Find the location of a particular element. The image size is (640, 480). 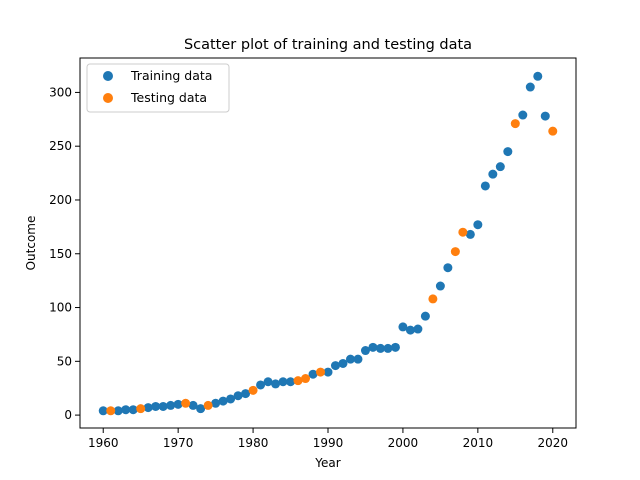

y-tick-label: 100 is located at coordinates (60, 308).